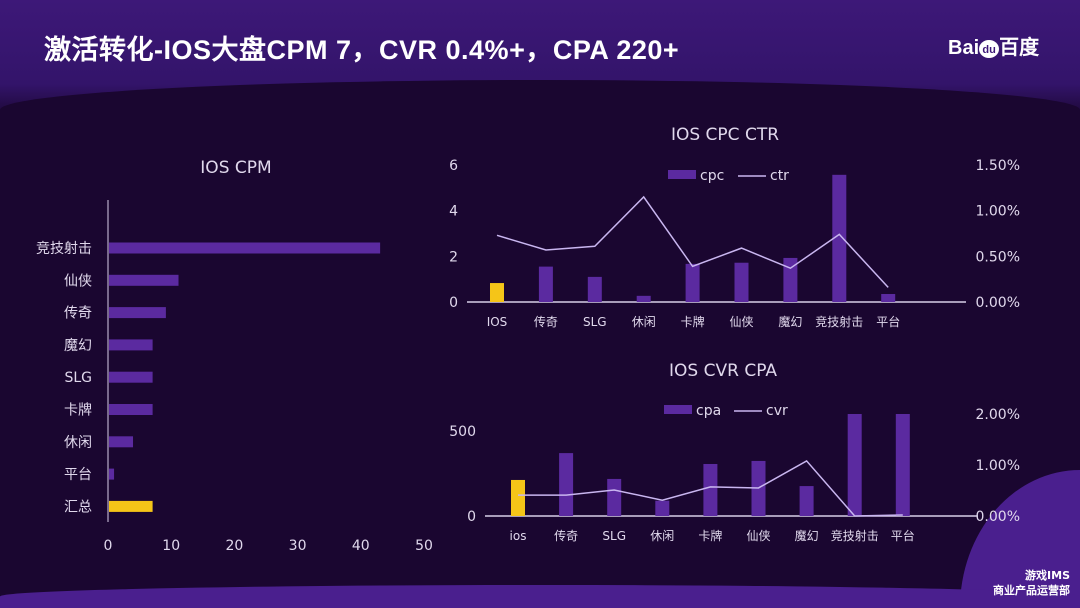  Describe the element at coordinates (518, 536) in the screenshot. I see `category-label: ios` at that location.